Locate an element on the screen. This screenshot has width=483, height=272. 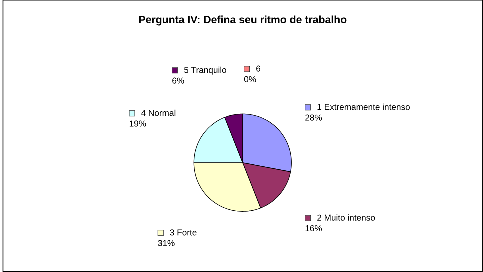
data-label: 16% is located at coordinates (314, 228).